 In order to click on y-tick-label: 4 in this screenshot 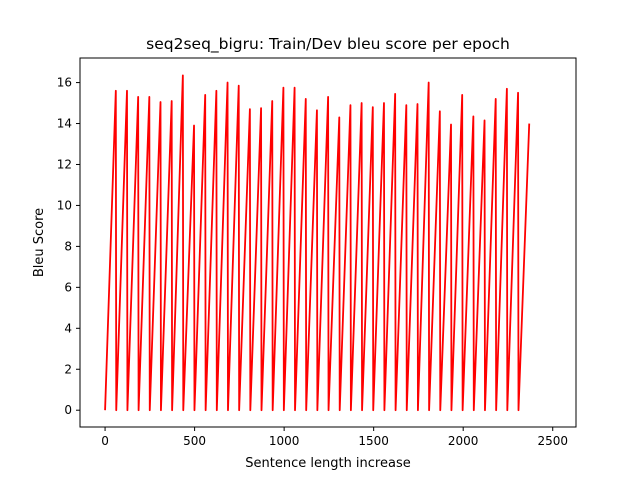, I will do `click(68, 328)`.